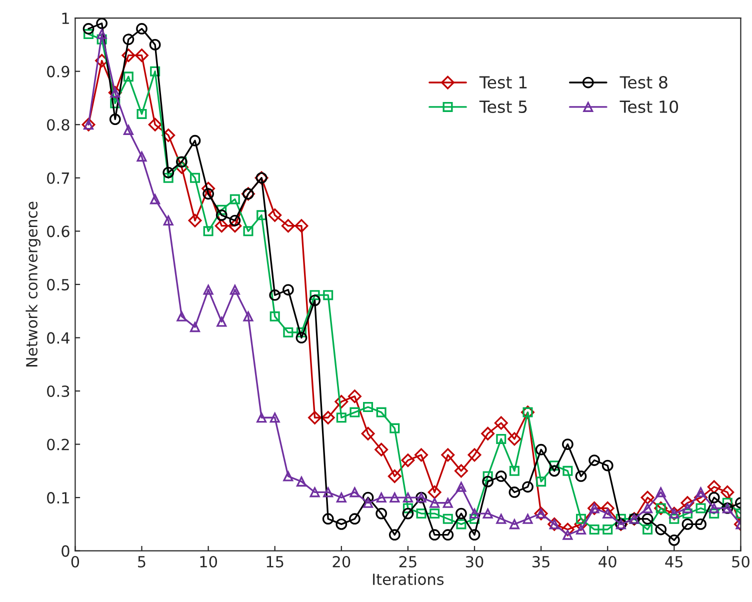 The height and width of the screenshot is (602, 752). Describe the element at coordinates (58, 125) in the screenshot. I see `y-tick-label: 0.8` at that location.